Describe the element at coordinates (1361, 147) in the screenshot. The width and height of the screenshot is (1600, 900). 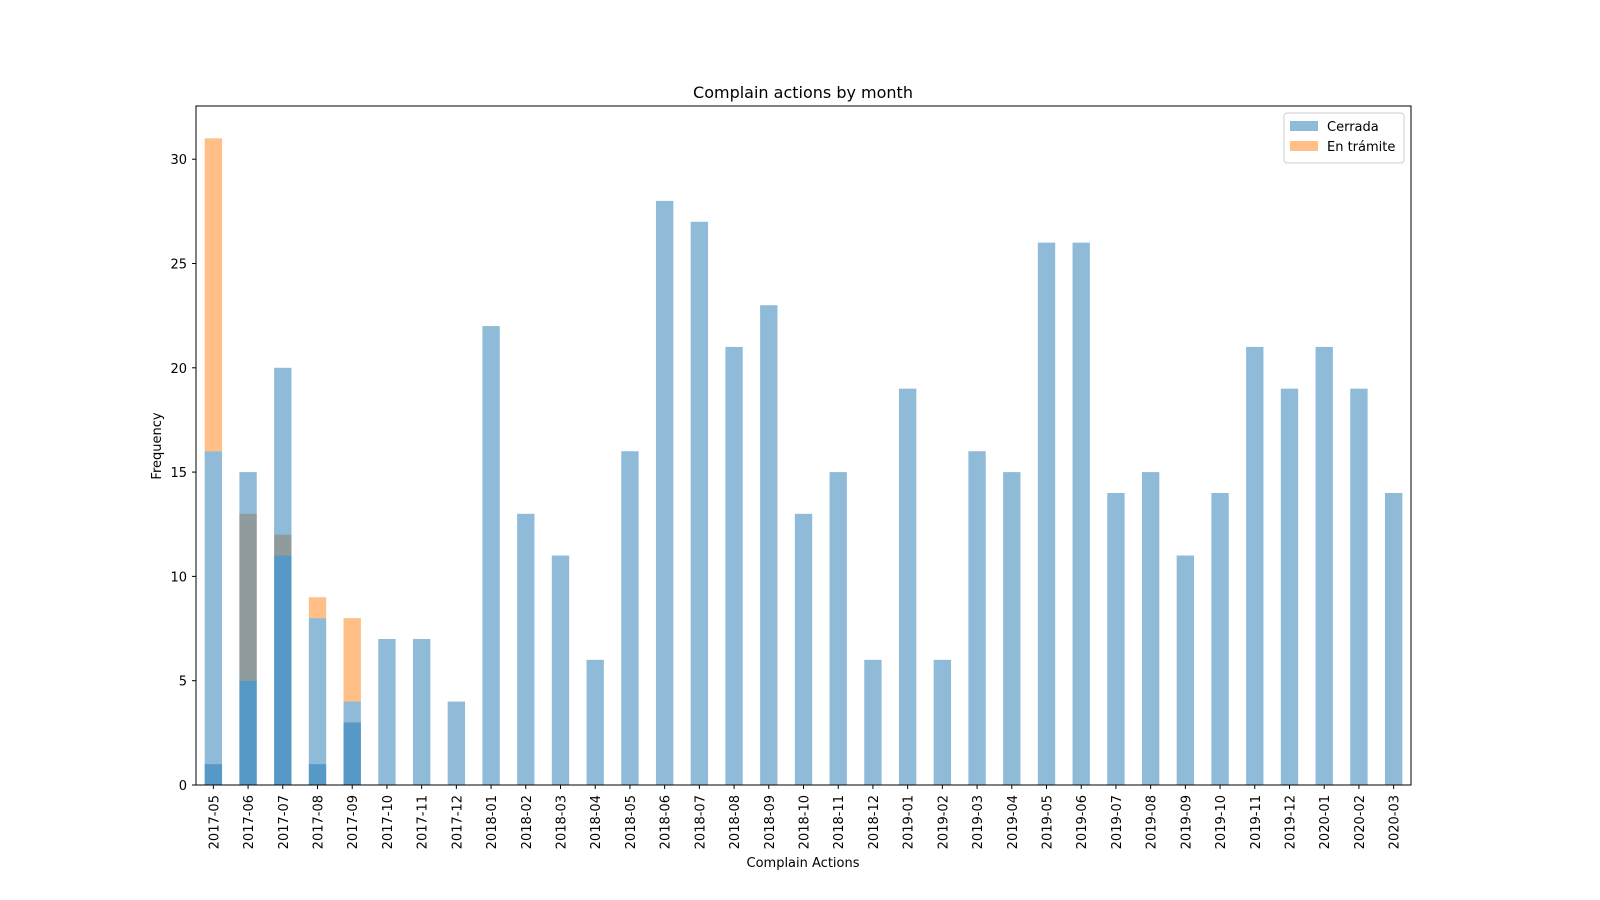
I see `legend-label: En trámite` at that location.